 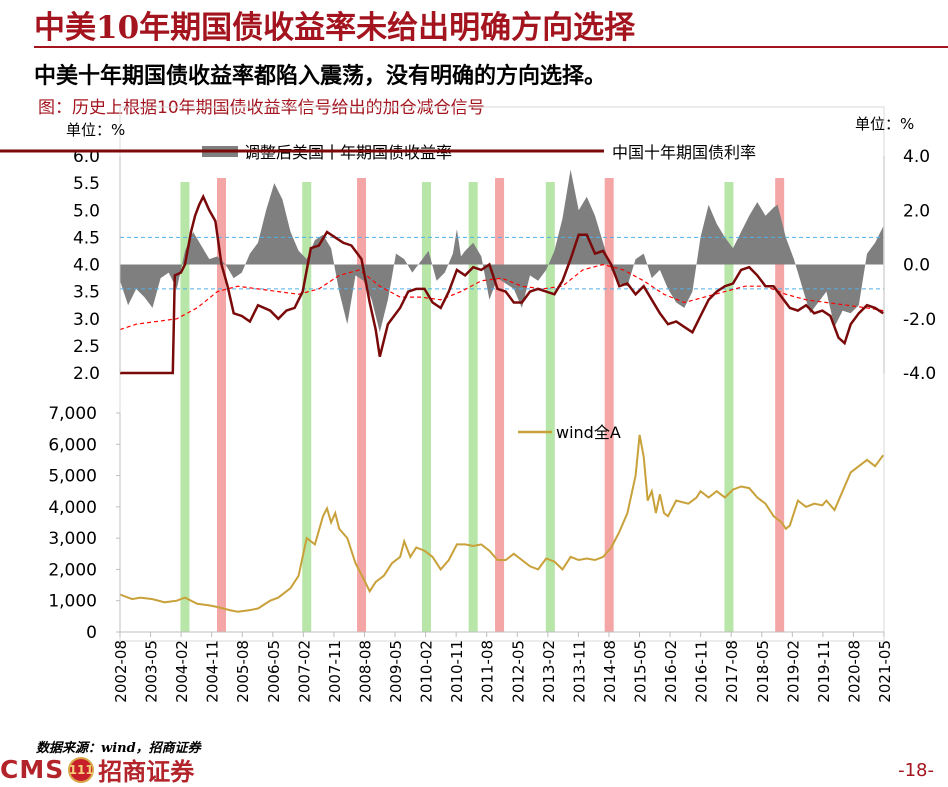 What do you see at coordinates (86, 293) in the screenshot?
I see `upper-left-tick-label-5: 3.5` at bounding box center [86, 293].